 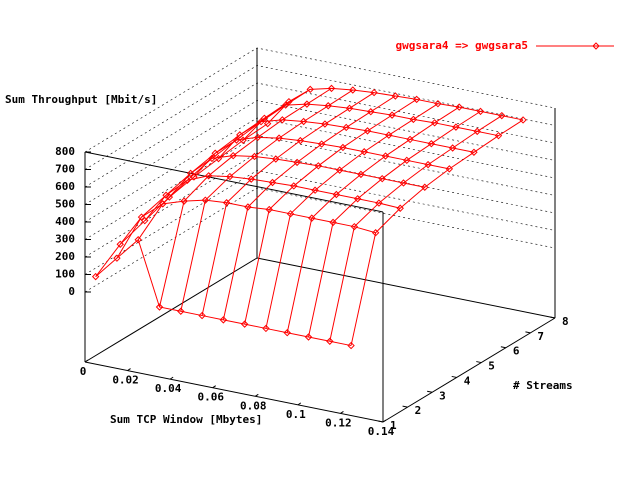 What do you see at coordinates (596, 46) in the screenshot?
I see `legend-marker` at bounding box center [596, 46].